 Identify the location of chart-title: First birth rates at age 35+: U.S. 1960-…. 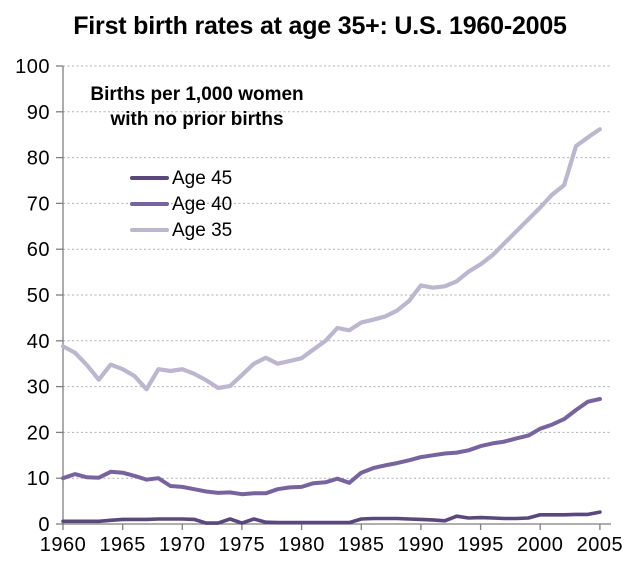
(320, 26).